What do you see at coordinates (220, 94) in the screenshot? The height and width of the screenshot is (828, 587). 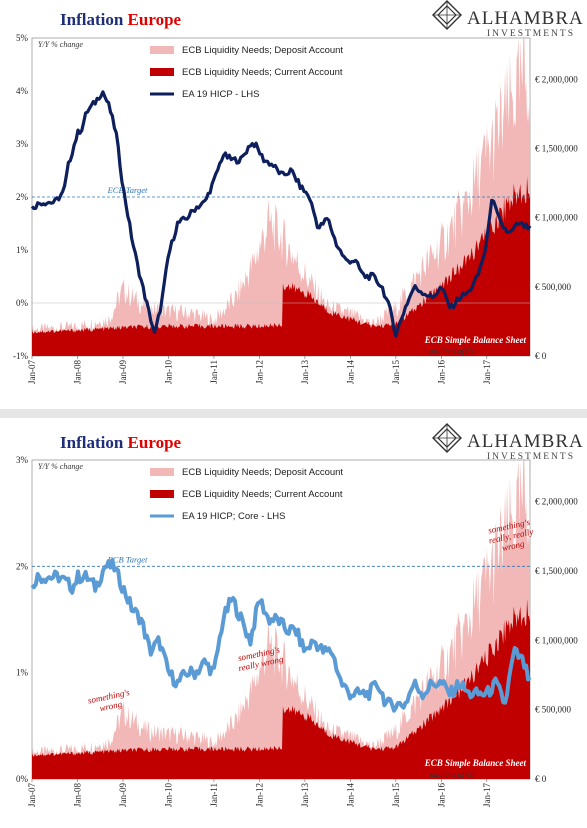 I see `legend-label: EA 19 HICP - LHS` at bounding box center [220, 94].